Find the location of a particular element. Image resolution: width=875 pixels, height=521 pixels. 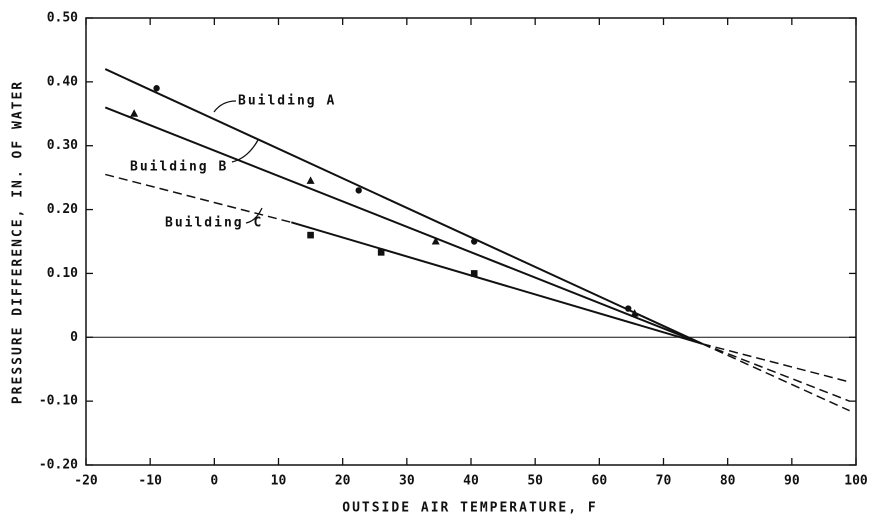

x-tick-label: 80 is located at coordinates (728, 481).